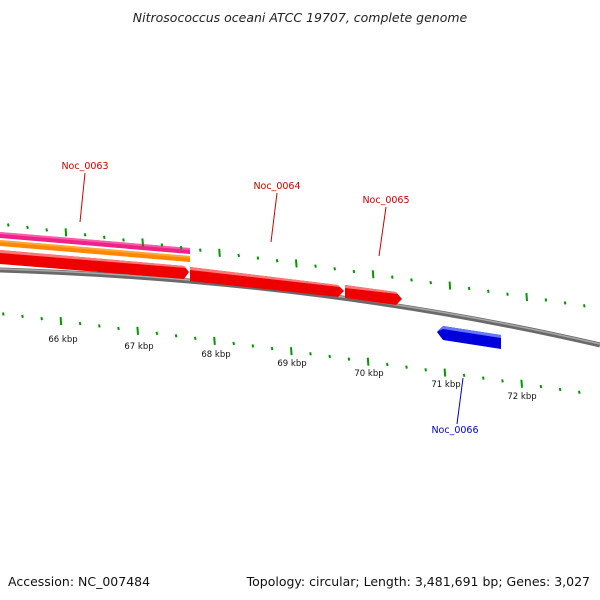 Image resolution: width=600 pixels, height=600 pixels. What do you see at coordinates (385, 200) in the screenshot?
I see `gene-label-noc-0065: Noc_0065` at bounding box center [385, 200].